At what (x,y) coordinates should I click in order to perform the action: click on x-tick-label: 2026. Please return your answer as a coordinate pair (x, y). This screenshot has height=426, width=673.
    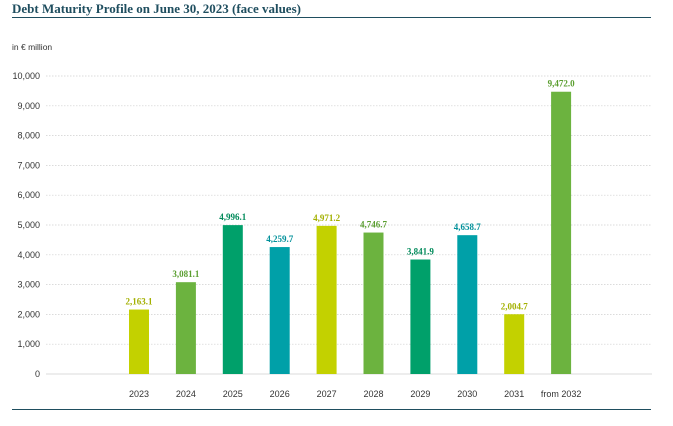
    Looking at the image, I should click on (280, 394).